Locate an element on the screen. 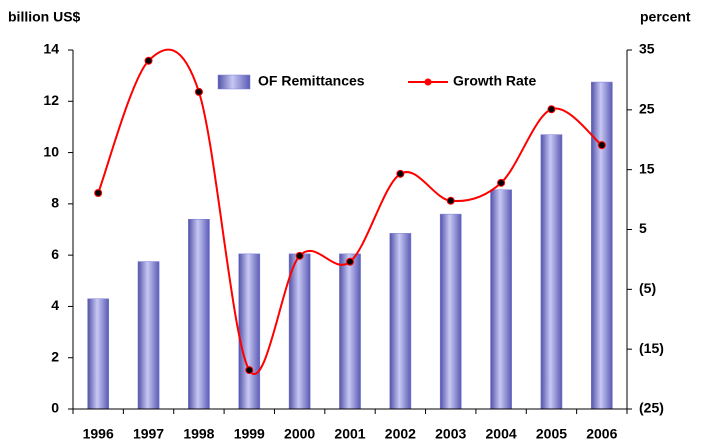  x-tick-label: 2004 is located at coordinates (501, 434).